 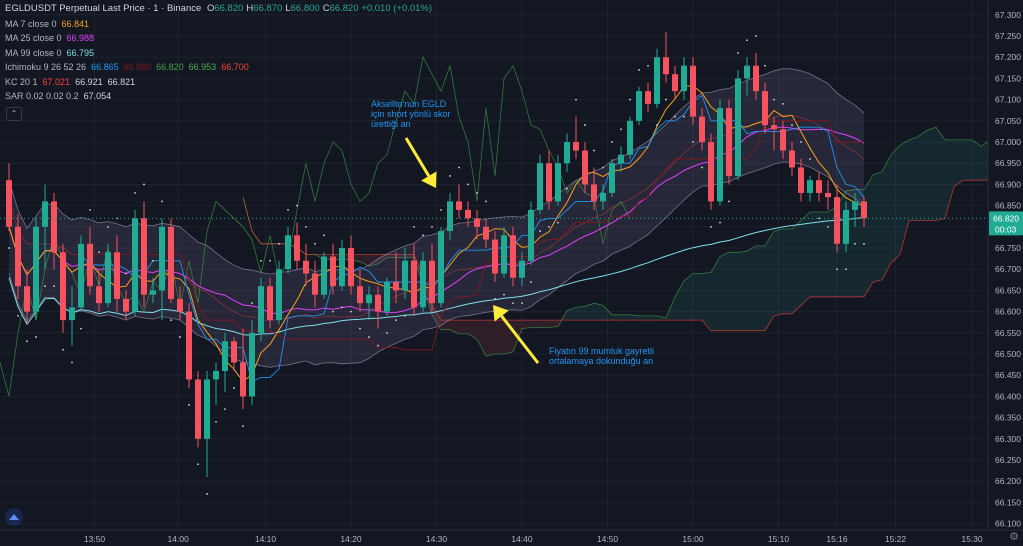 What do you see at coordinates (250, 8) in the screenshot?
I see `ohlc-label: H` at bounding box center [250, 8].